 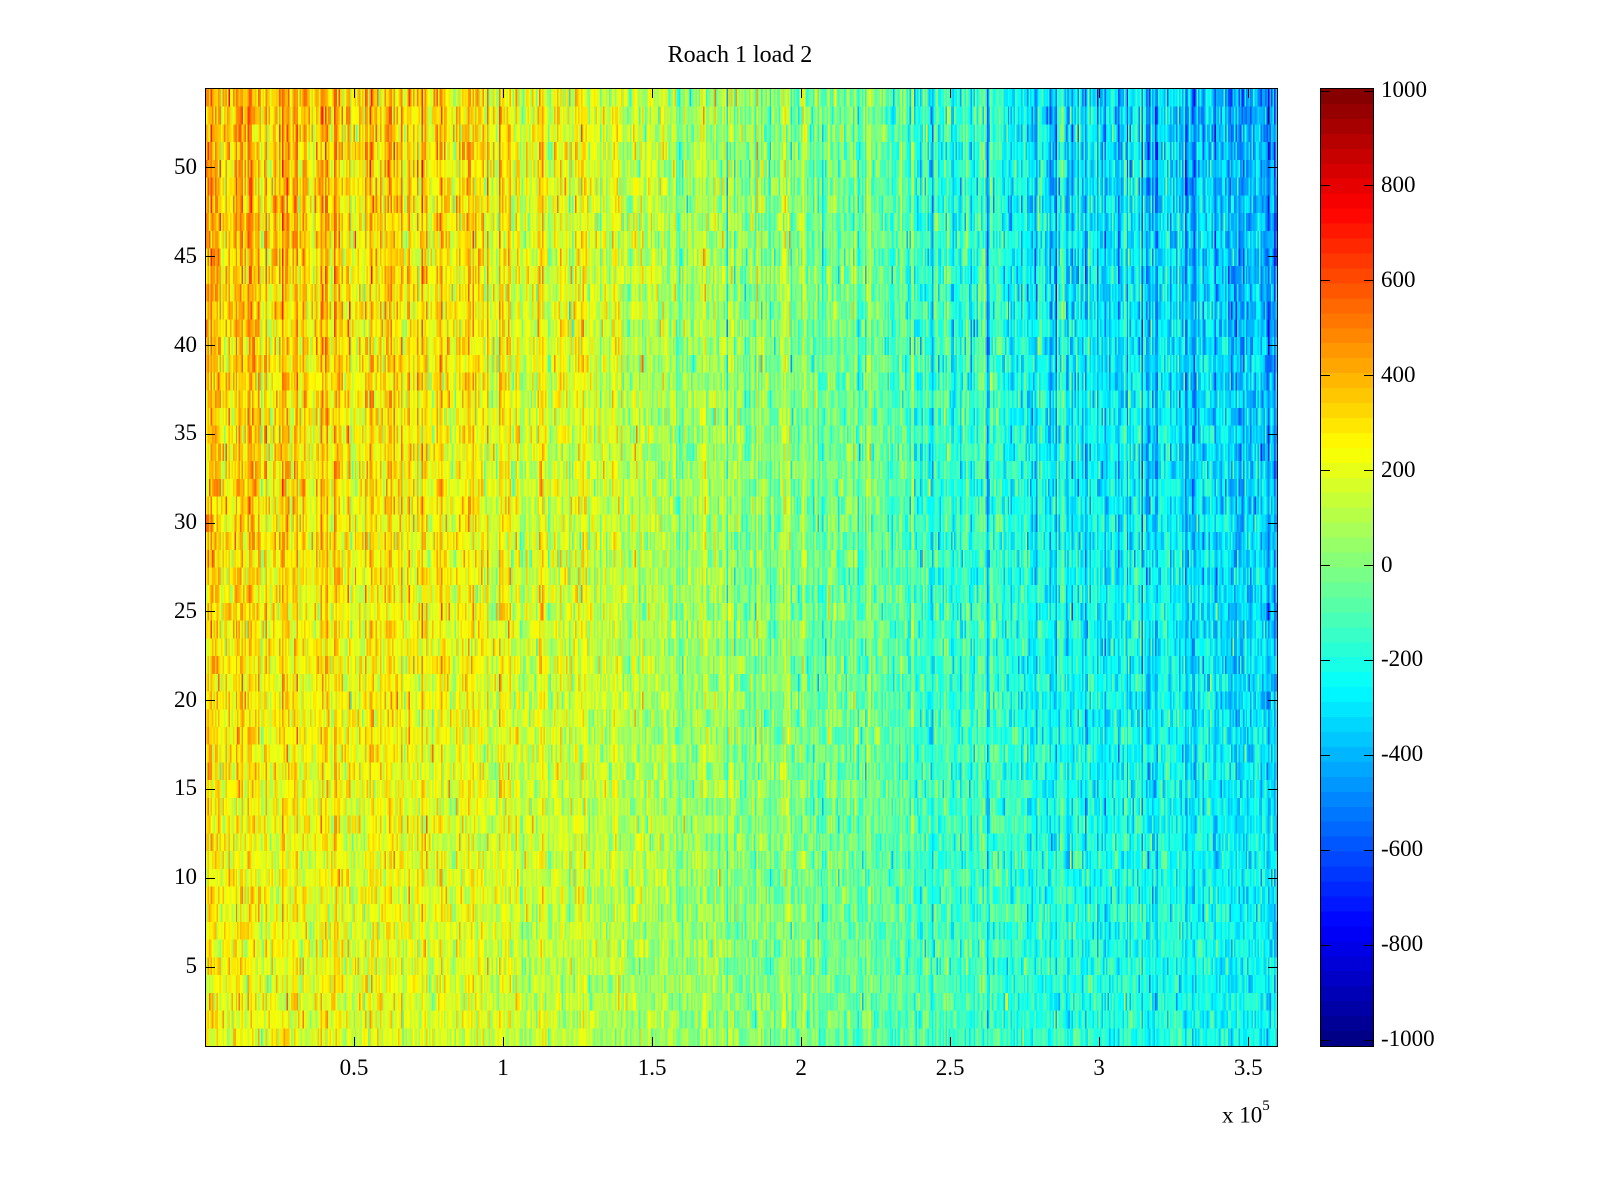 What do you see at coordinates (1402, 849) in the screenshot?
I see `colorbar-tick-label: -600` at bounding box center [1402, 849].